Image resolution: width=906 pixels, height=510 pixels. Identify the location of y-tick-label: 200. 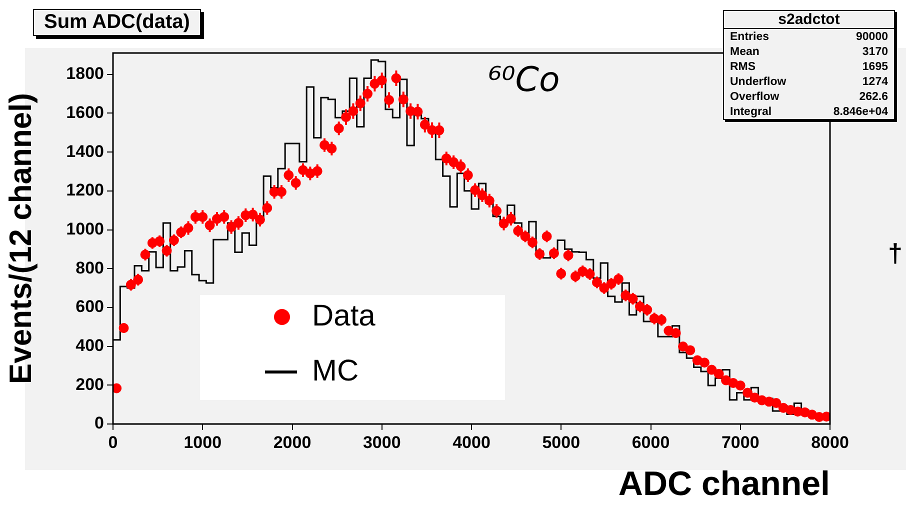
(90, 384).